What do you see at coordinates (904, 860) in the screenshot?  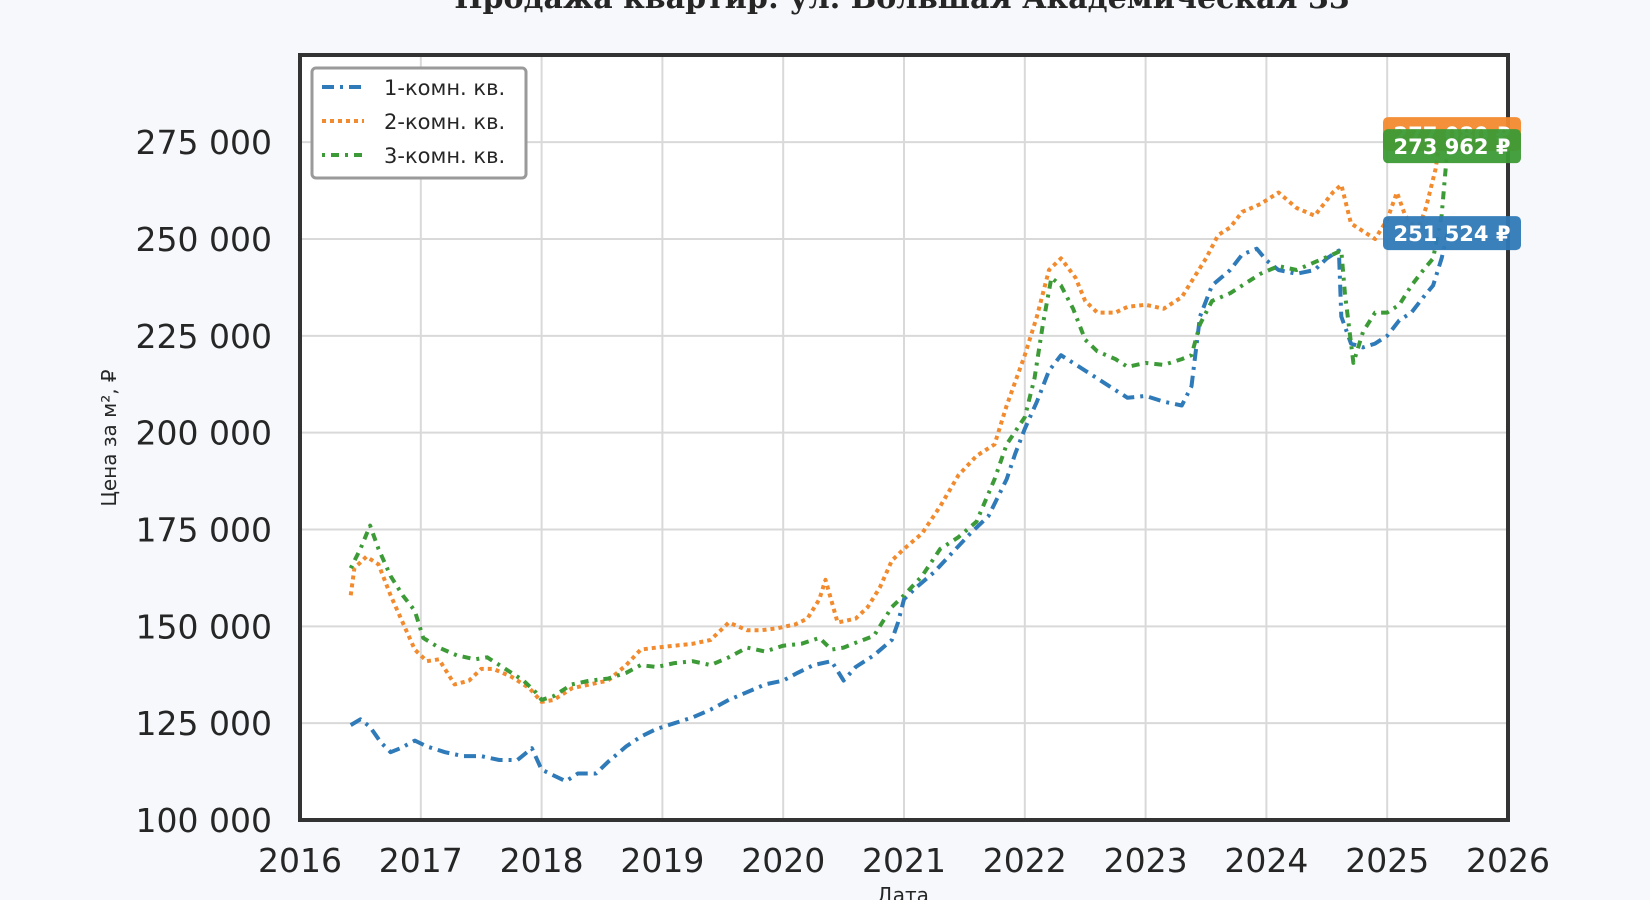 I see `x-tick-label: 2021` at bounding box center [904, 860].